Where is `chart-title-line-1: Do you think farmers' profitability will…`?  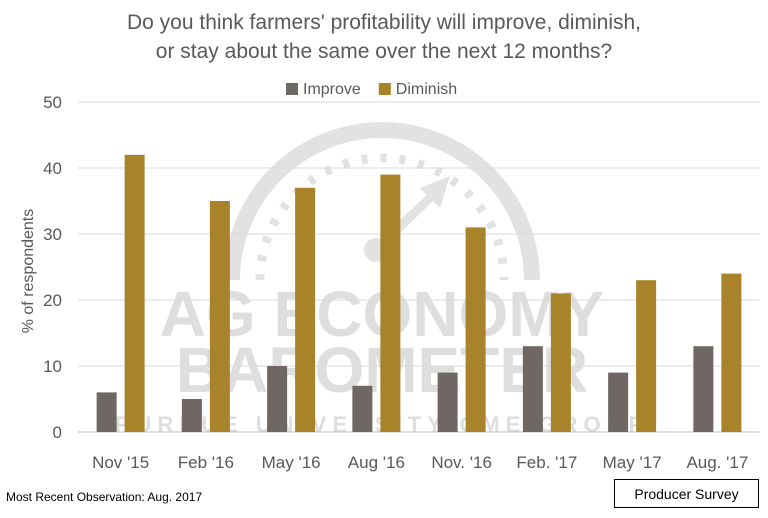
chart-title-line-1: Do you think farmers' profitability will… is located at coordinates (383, 22).